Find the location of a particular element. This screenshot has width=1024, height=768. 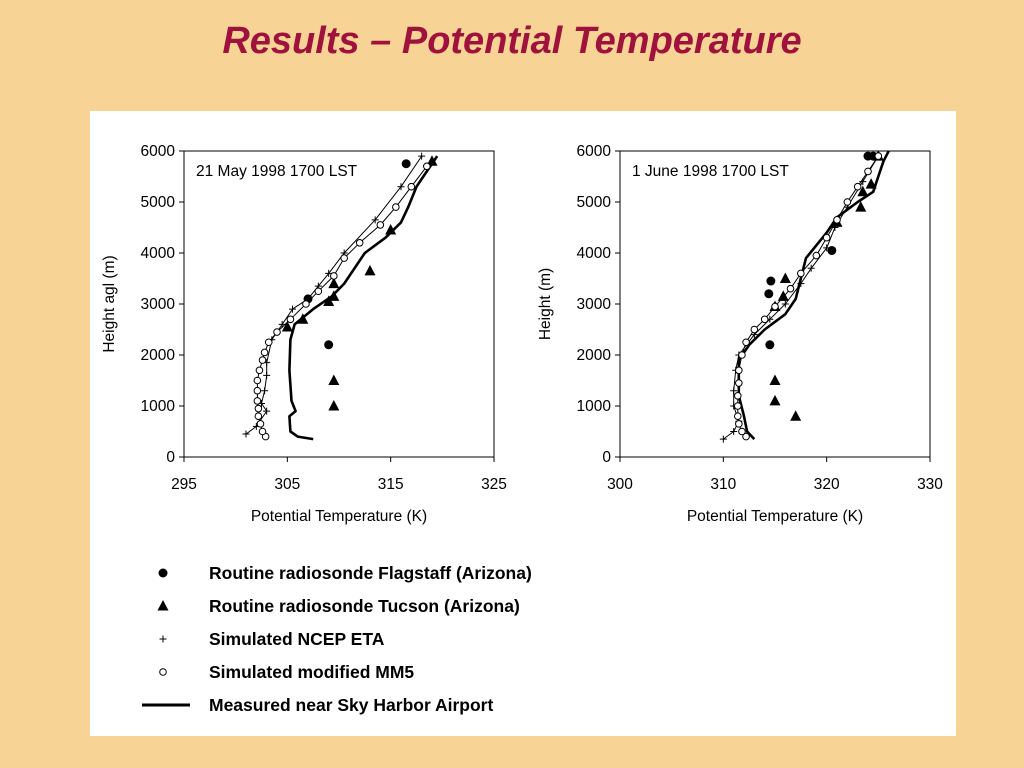

legend-label: Simulated NCEP ETA is located at coordinates (297, 639).